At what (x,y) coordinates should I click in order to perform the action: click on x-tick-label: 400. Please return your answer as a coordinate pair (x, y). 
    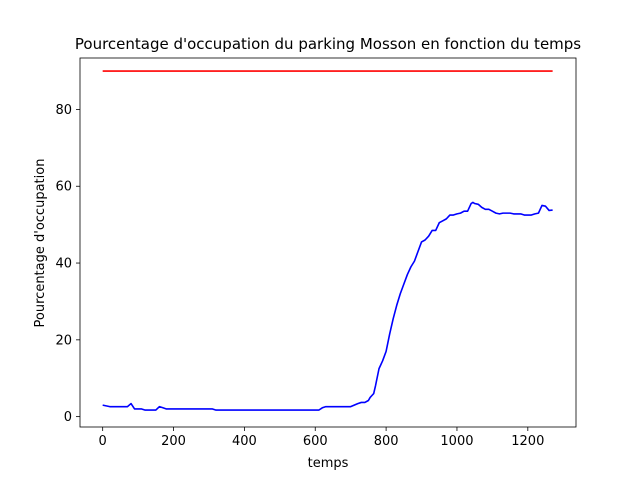
    Looking at the image, I should click on (244, 441).